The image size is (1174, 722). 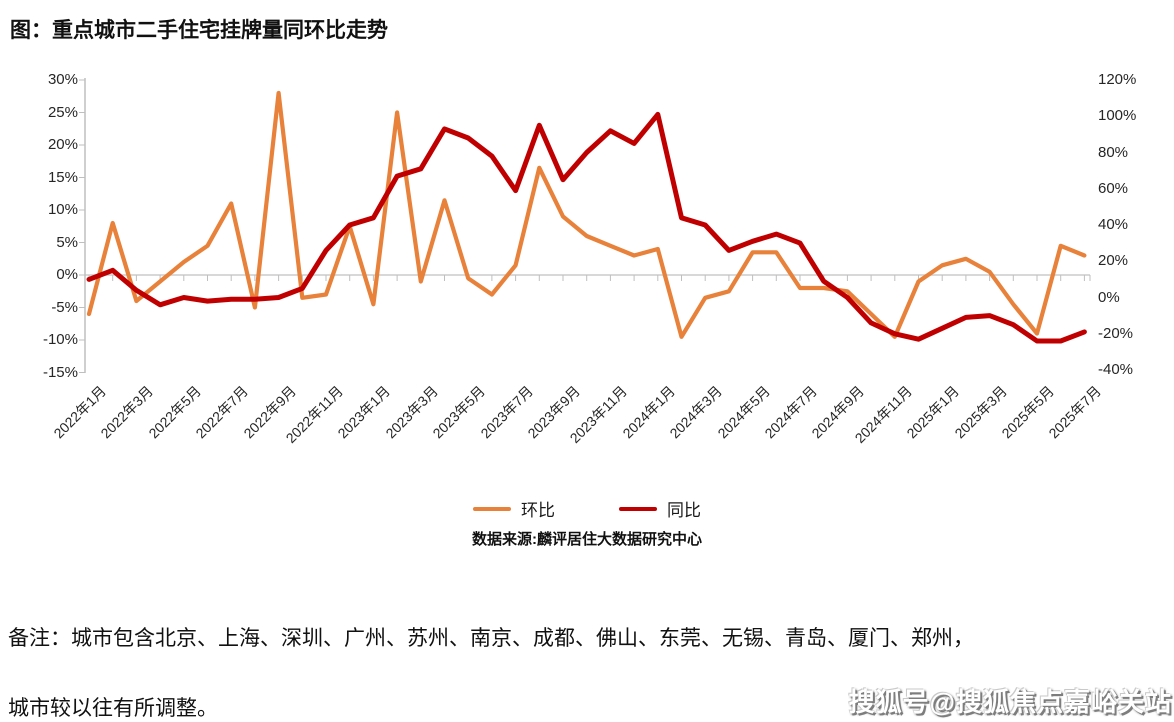 What do you see at coordinates (588, 277) in the screenshot?
I see `zero-axis-line` at bounding box center [588, 277].